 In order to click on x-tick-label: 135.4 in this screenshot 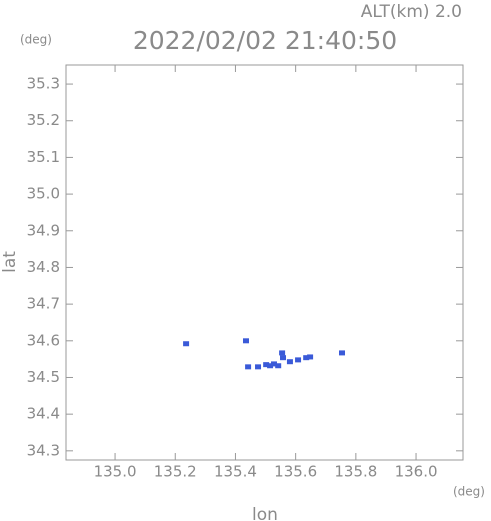, I will do `click(235, 472)`.